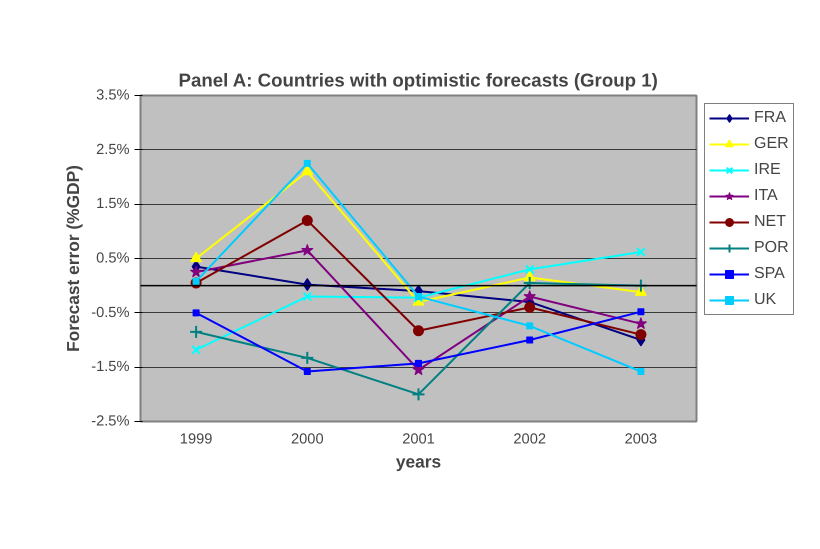  What do you see at coordinates (73, 258) in the screenshot?
I see `y-axis-title: Forecast error (%GDP)` at bounding box center [73, 258].